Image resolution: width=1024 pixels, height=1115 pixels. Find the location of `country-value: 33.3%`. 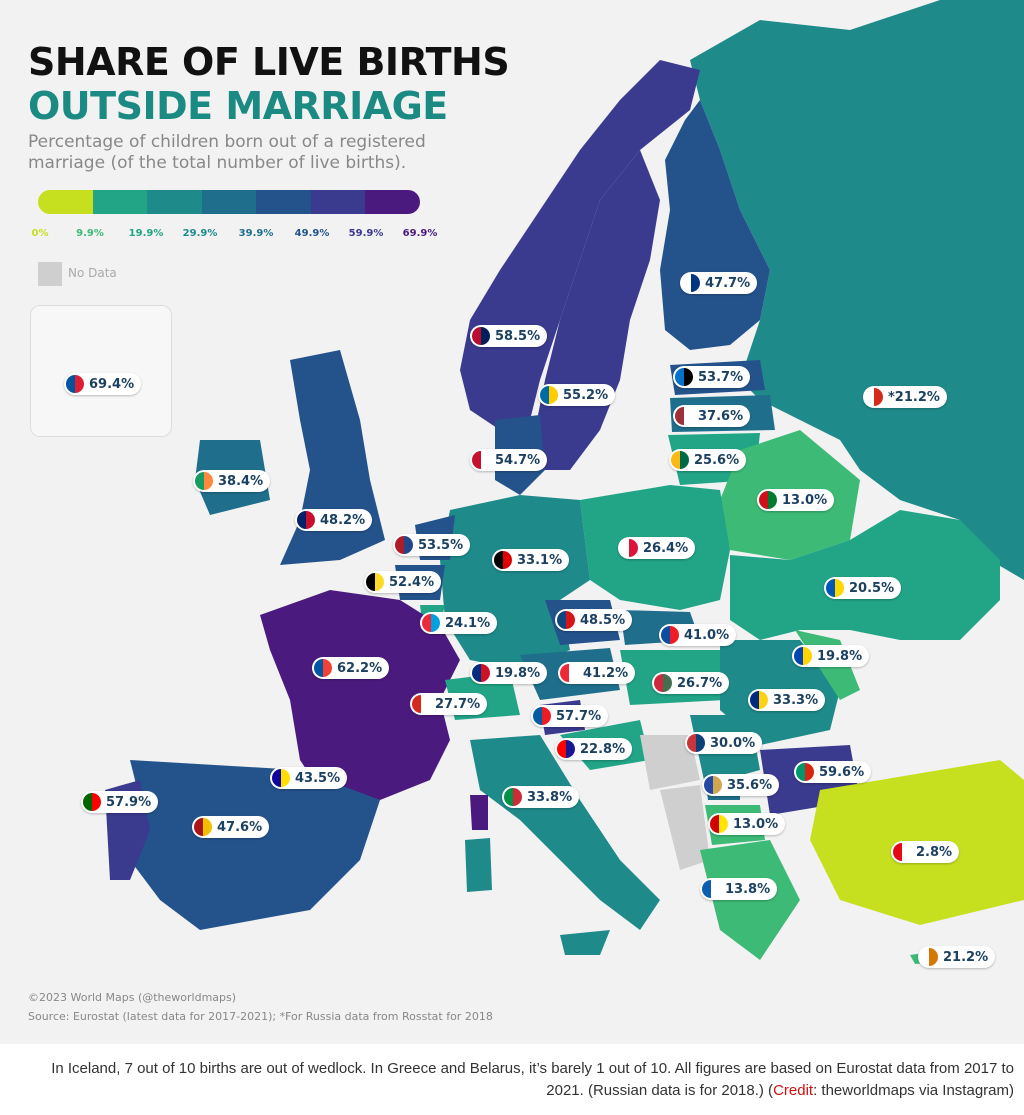

country-value: 33.3% is located at coordinates (796, 700).